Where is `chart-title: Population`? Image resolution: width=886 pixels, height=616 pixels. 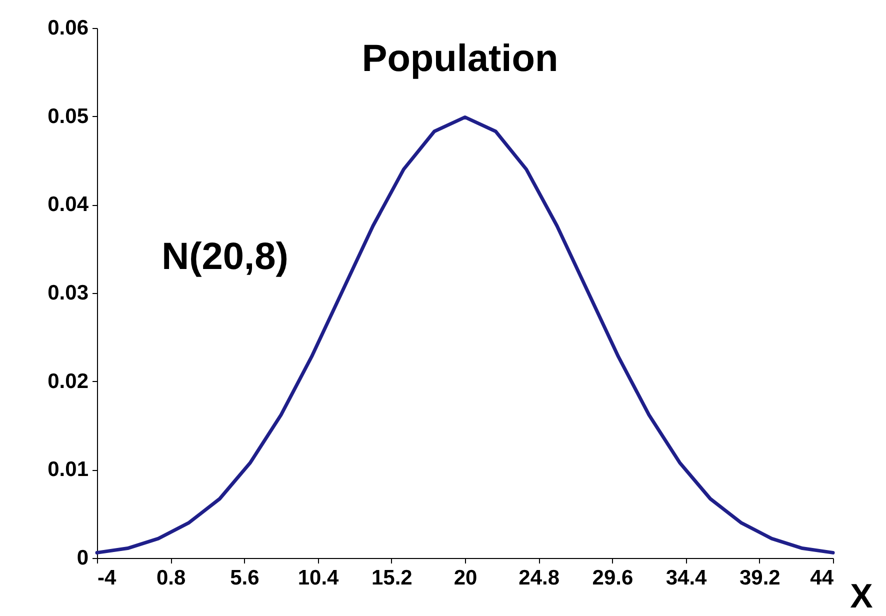 chart-title: Population is located at coordinates (460, 59).